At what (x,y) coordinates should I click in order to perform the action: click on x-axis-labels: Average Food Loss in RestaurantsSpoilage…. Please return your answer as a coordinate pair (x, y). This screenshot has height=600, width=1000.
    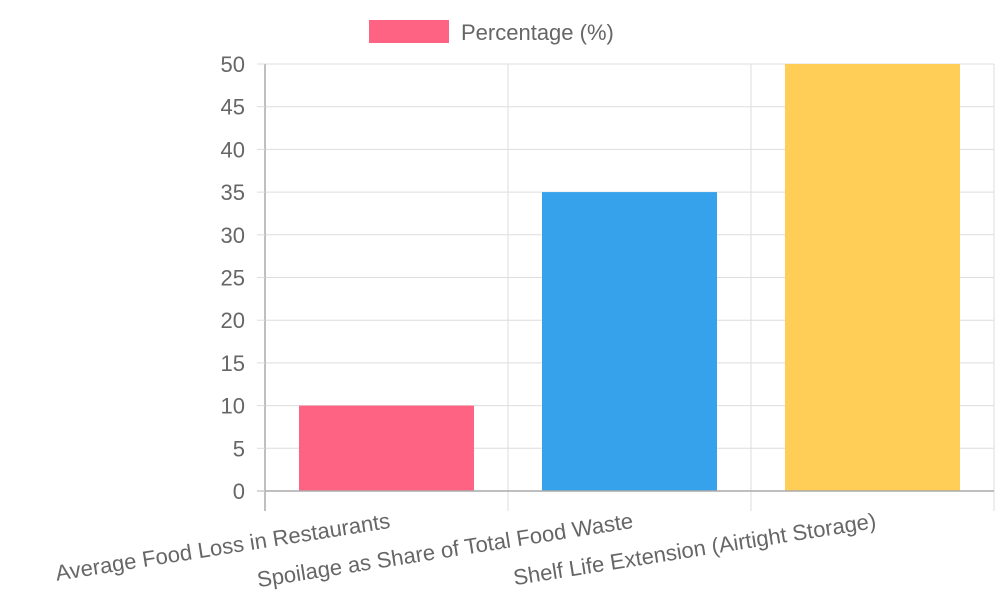
    Looking at the image, I should click on (466, 550).